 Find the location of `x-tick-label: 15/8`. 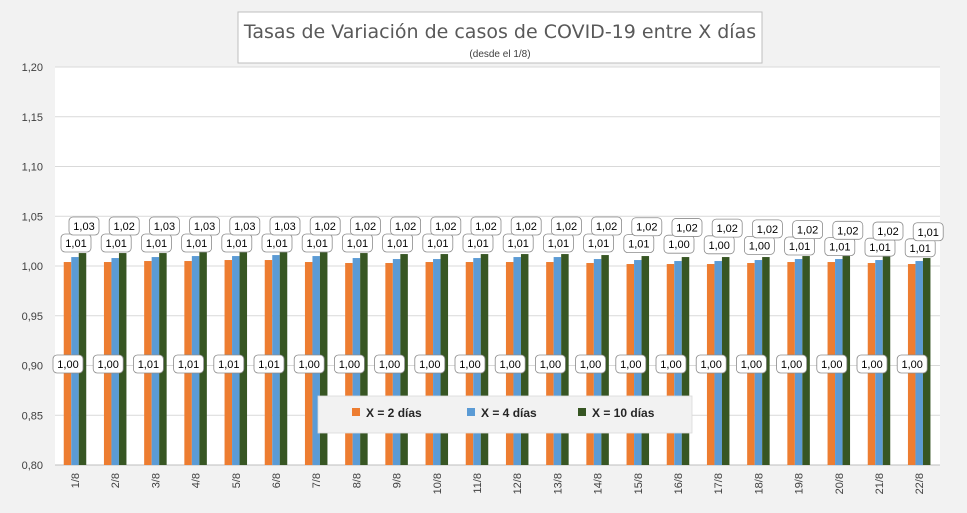

x-tick-label: 15/8 is located at coordinates (639, 483).